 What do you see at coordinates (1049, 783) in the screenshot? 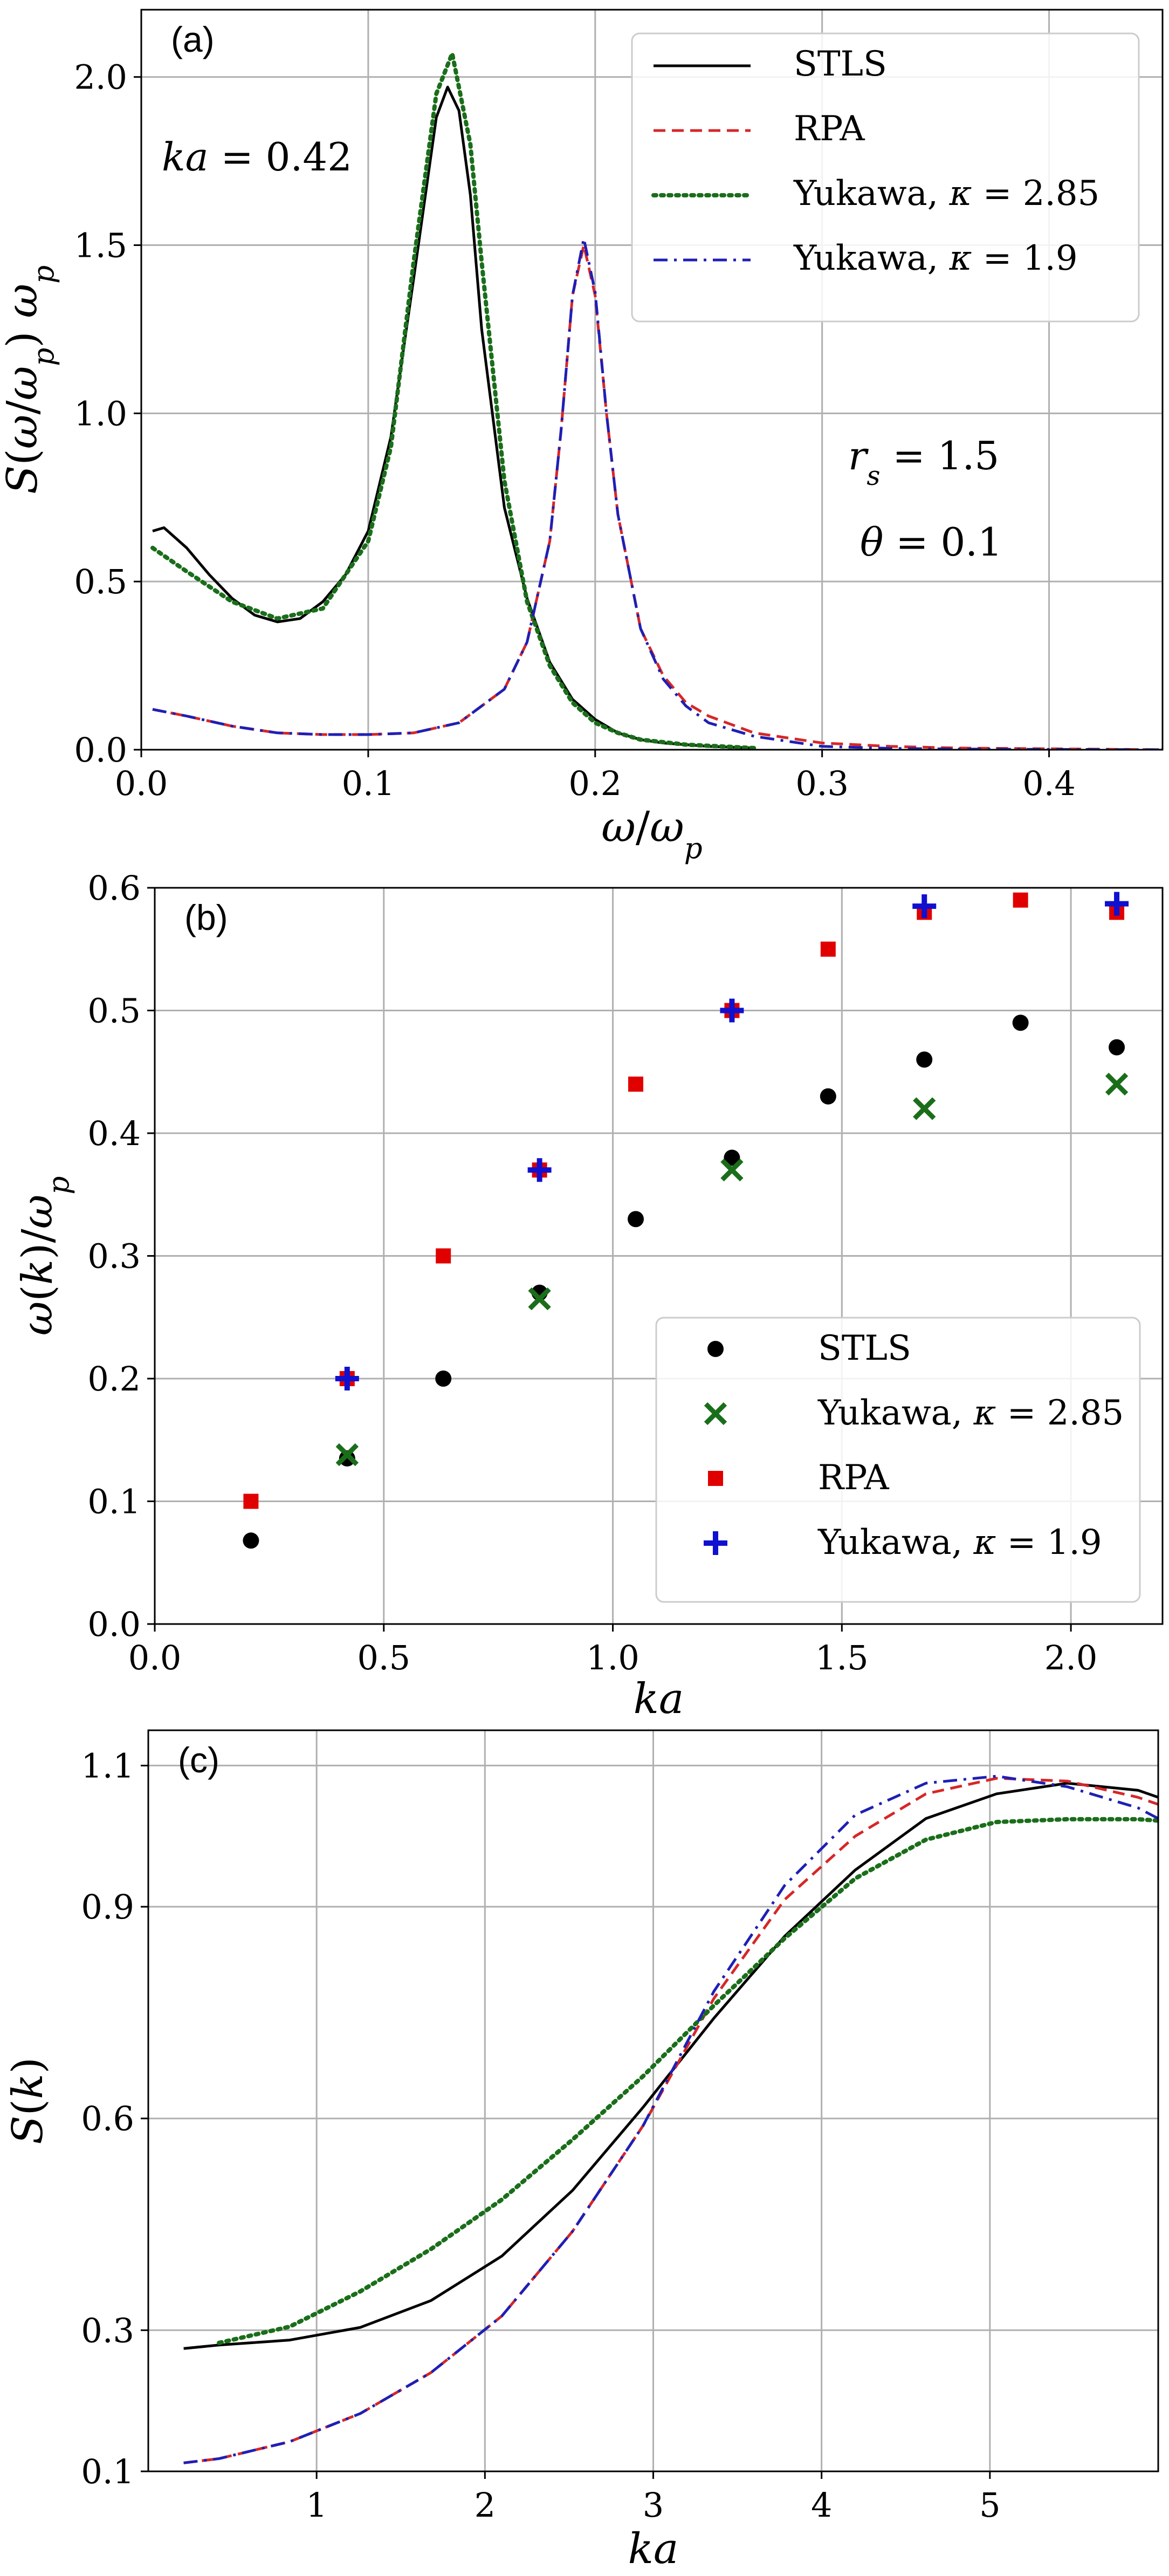
I see `x-tick-label: 0.4` at bounding box center [1049, 783].